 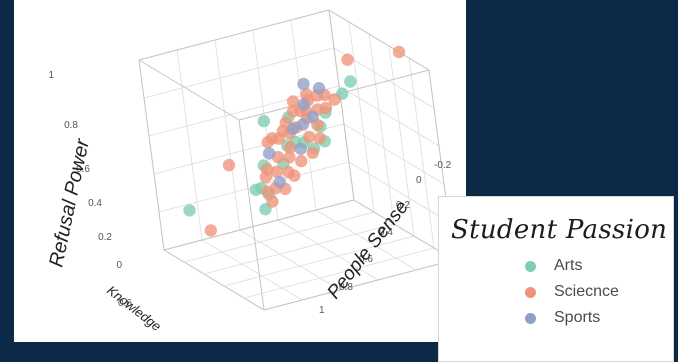 What do you see at coordinates (568, 265) in the screenshot?
I see `legend-label-arts: Arts` at bounding box center [568, 265].